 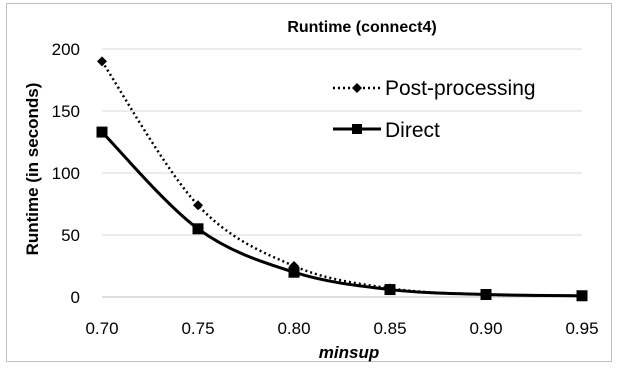 I want to click on y-tick-label: 200, so click(x=66, y=49).